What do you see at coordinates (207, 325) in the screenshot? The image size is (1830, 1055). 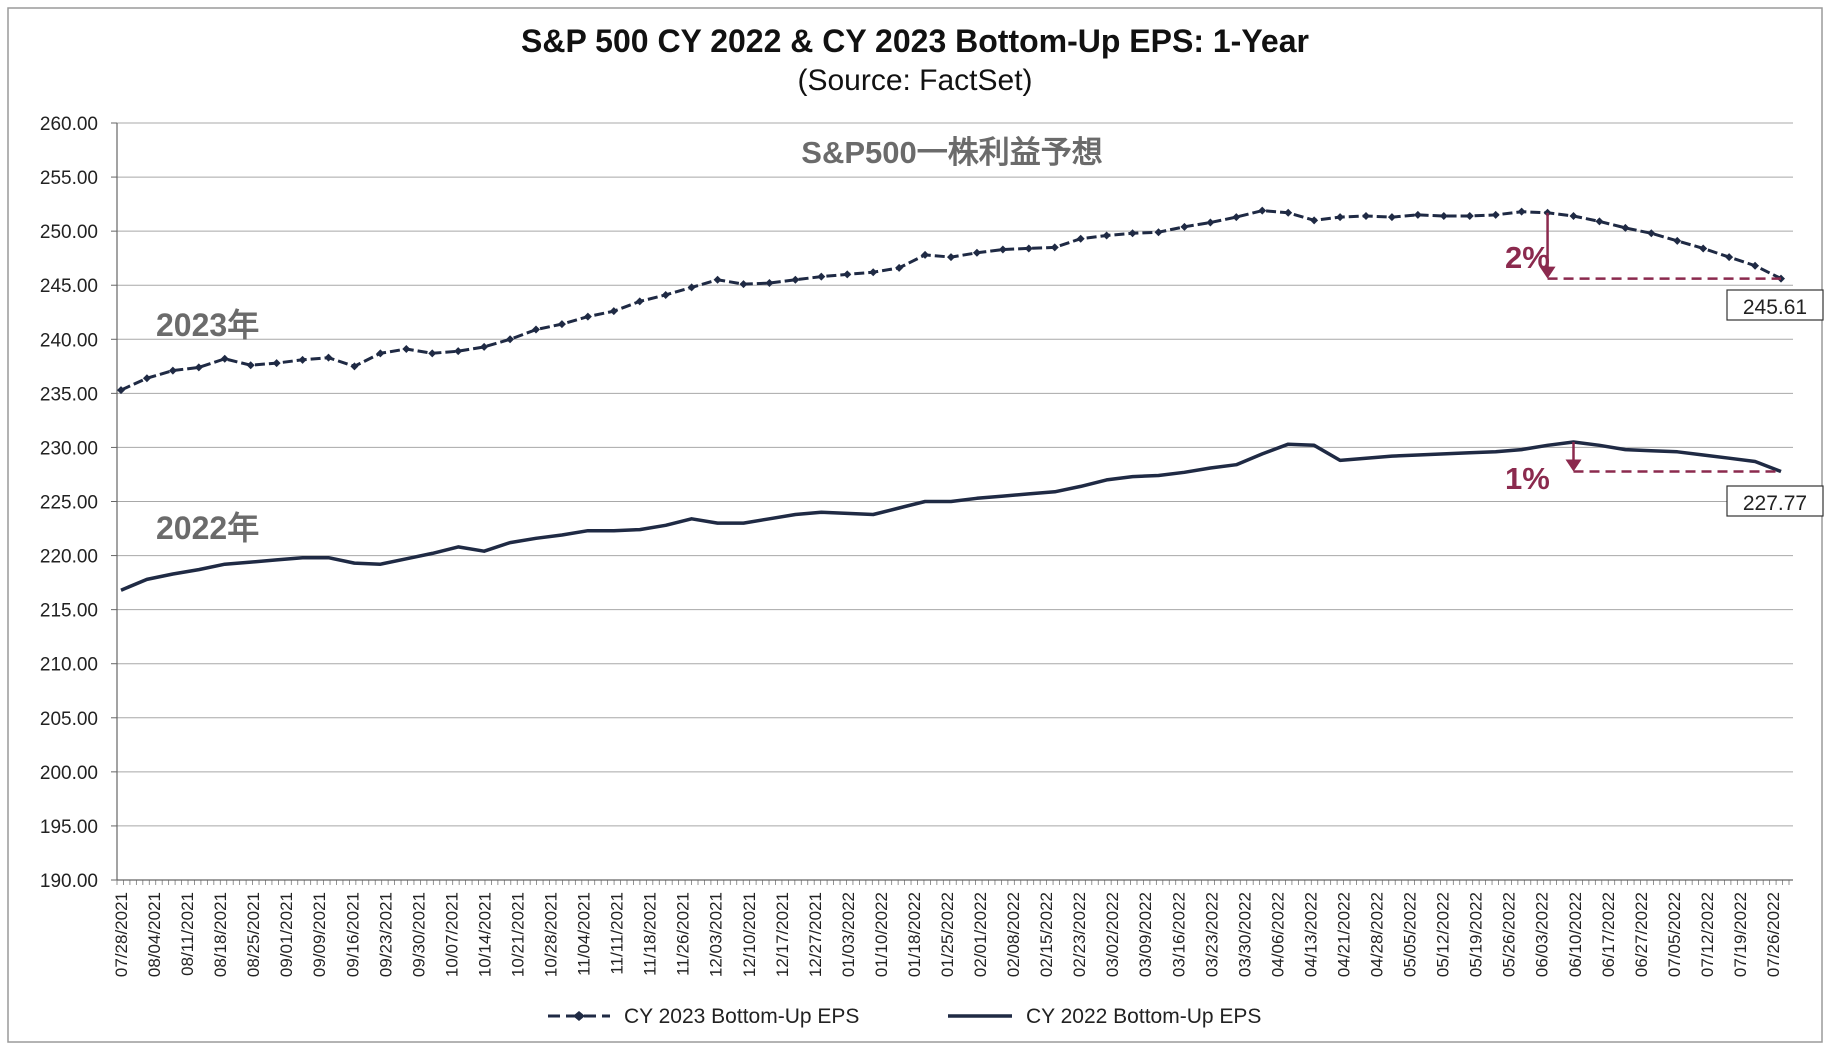 I see `label-2023: 2023年` at bounding box center [207, 325].